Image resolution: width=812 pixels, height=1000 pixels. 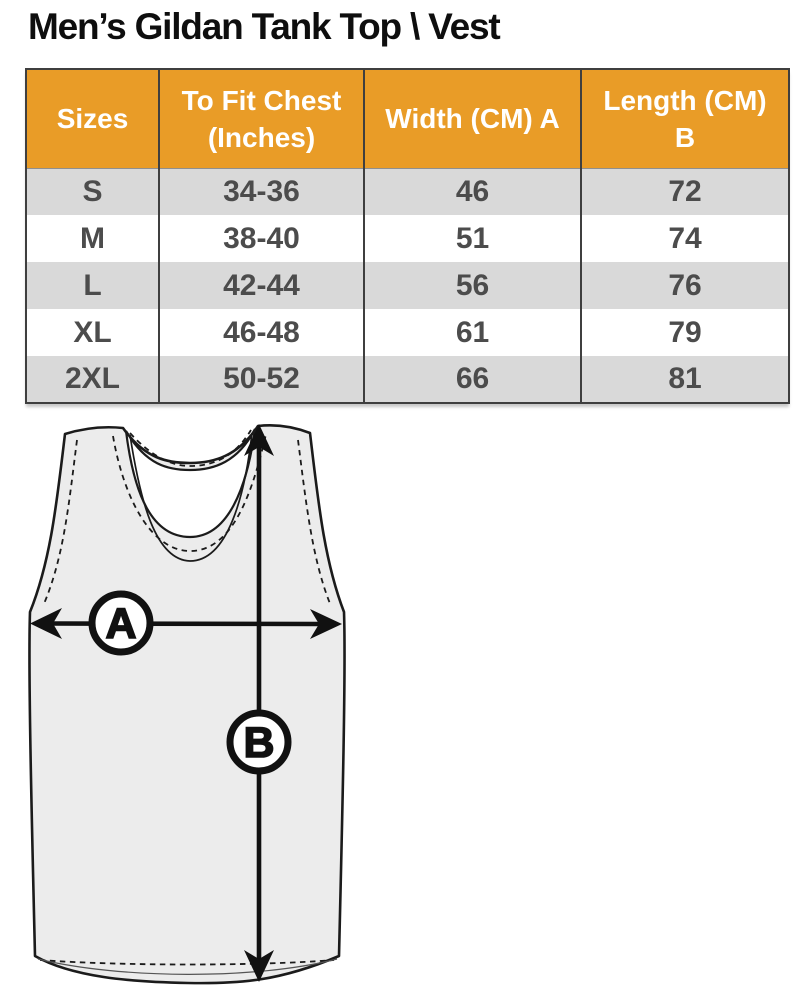 What do you see at coordinates (92, 378) in the screenshot?
I see `cell-size: 2XL` at bounding box center [92, 378].